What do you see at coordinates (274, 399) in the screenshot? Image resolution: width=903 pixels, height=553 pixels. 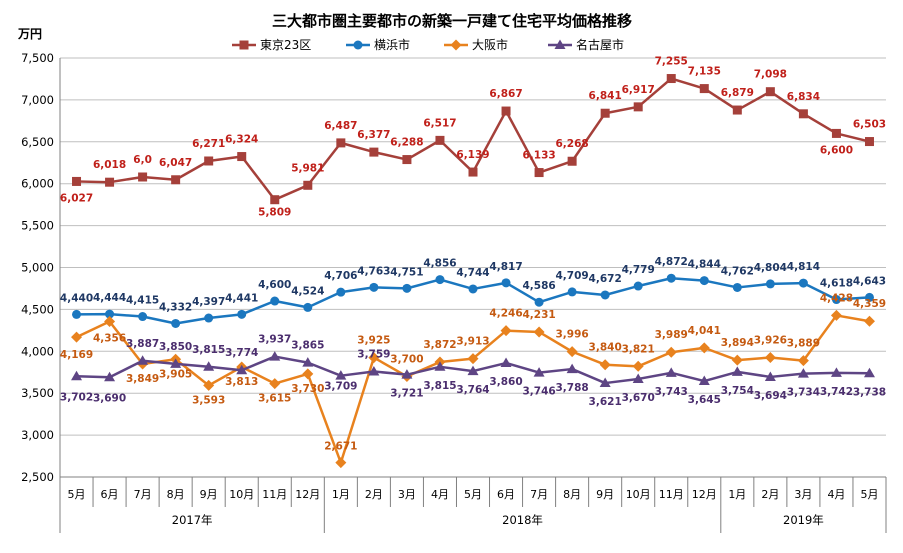 I see `data-label: 3,615` at bounding box center [274, 399].